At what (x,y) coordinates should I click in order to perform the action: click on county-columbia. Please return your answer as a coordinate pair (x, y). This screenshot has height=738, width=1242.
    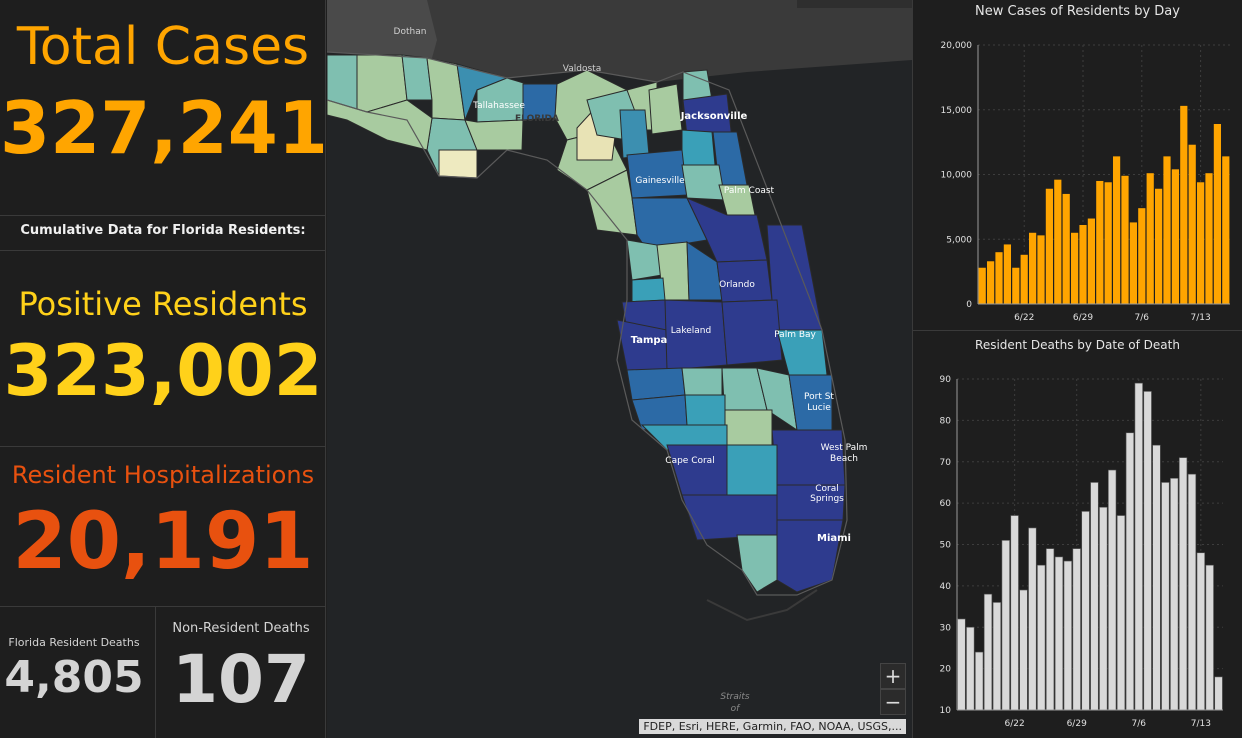
    Looking at the image, I should click on (634, 134).